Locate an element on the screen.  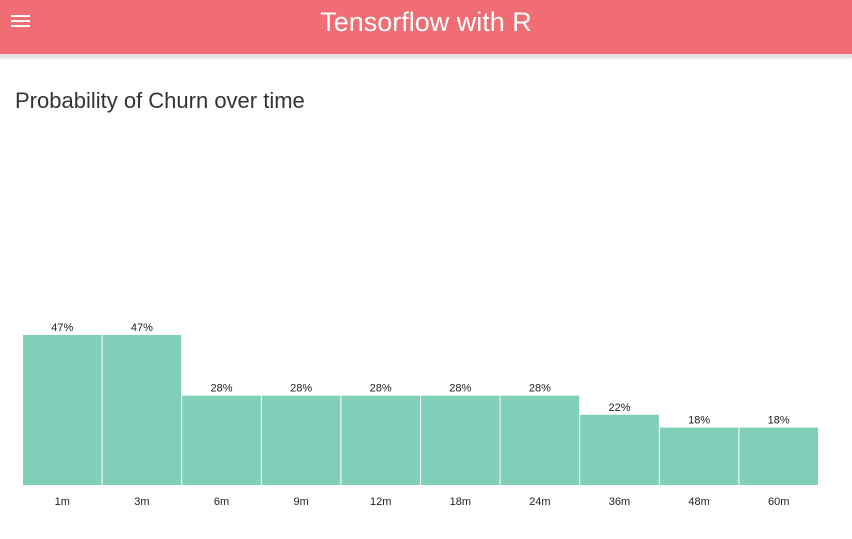
app-bar-shadow is located at coordinates (426, 56).